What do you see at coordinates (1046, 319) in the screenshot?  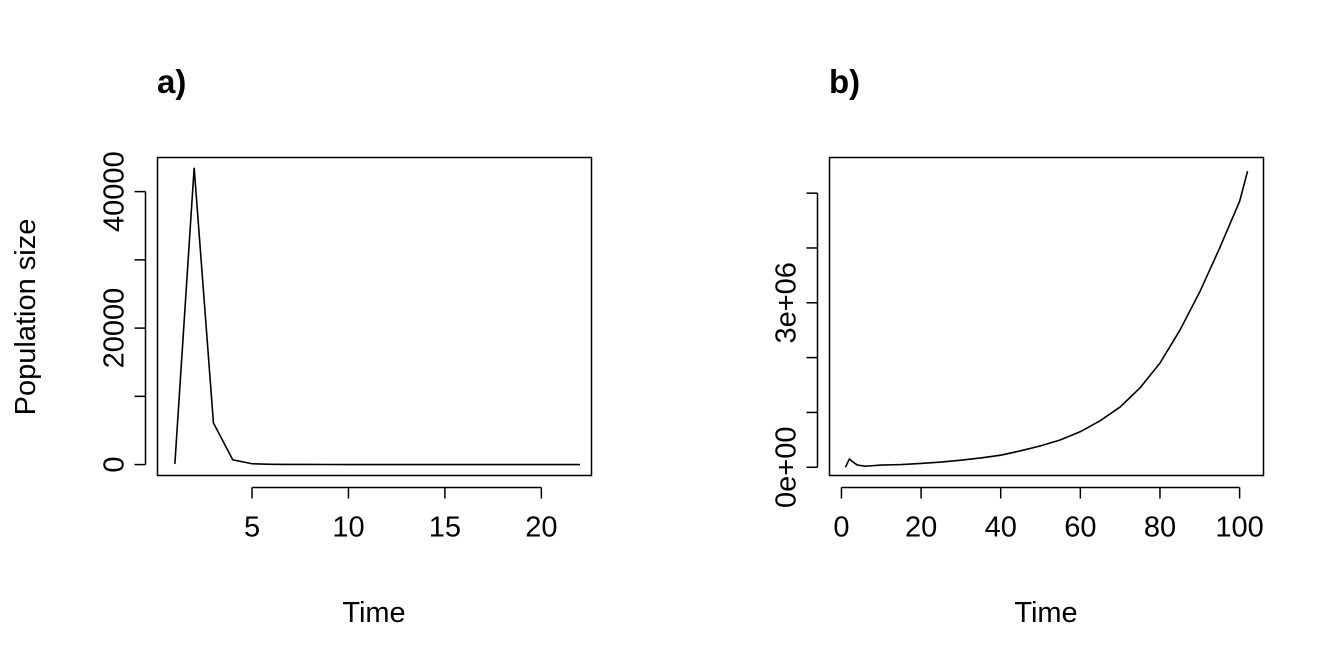 I see `panel-b-series-line` at bounding box center [1046, 319].